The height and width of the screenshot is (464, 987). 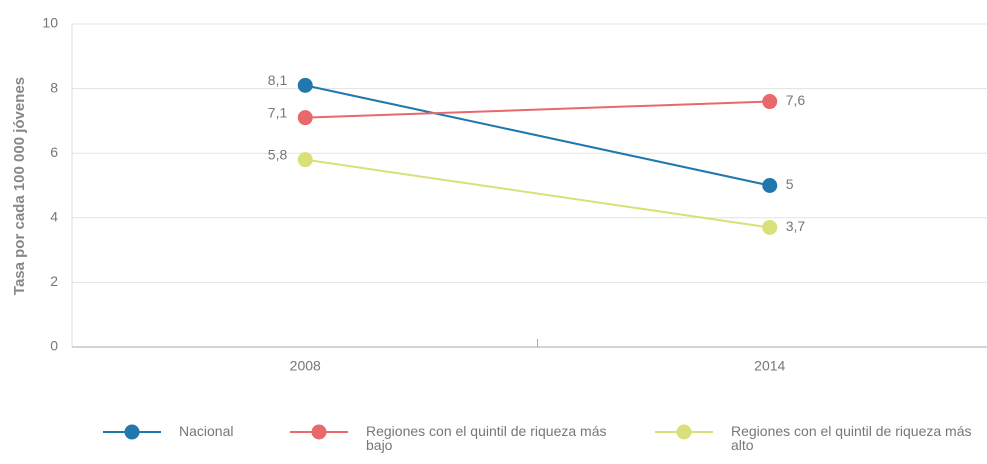 I want to click on x-tick-label: 2014, so click(x=769, y=366).